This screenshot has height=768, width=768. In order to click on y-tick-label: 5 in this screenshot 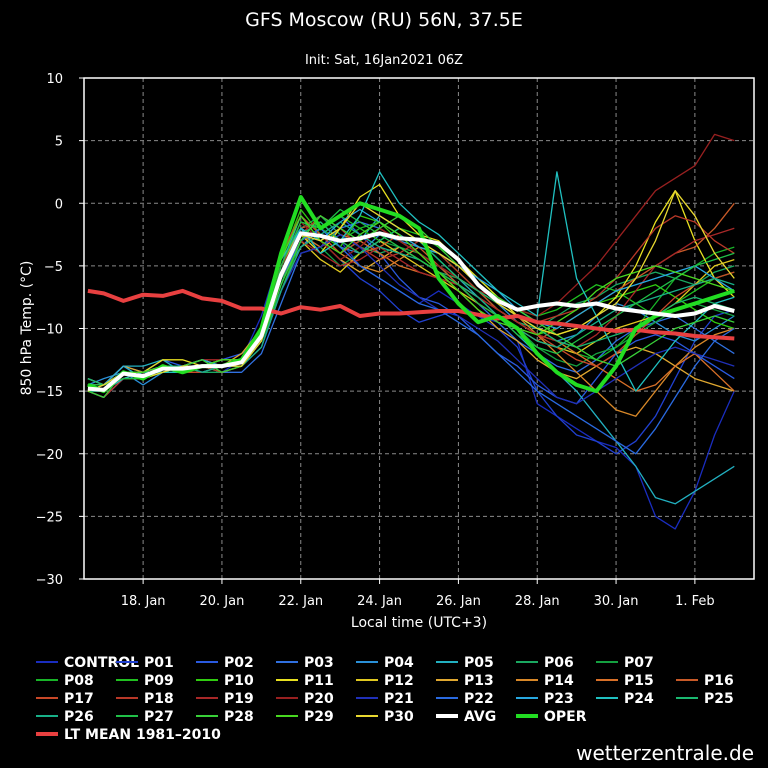, I will do `click(59, 142)`.